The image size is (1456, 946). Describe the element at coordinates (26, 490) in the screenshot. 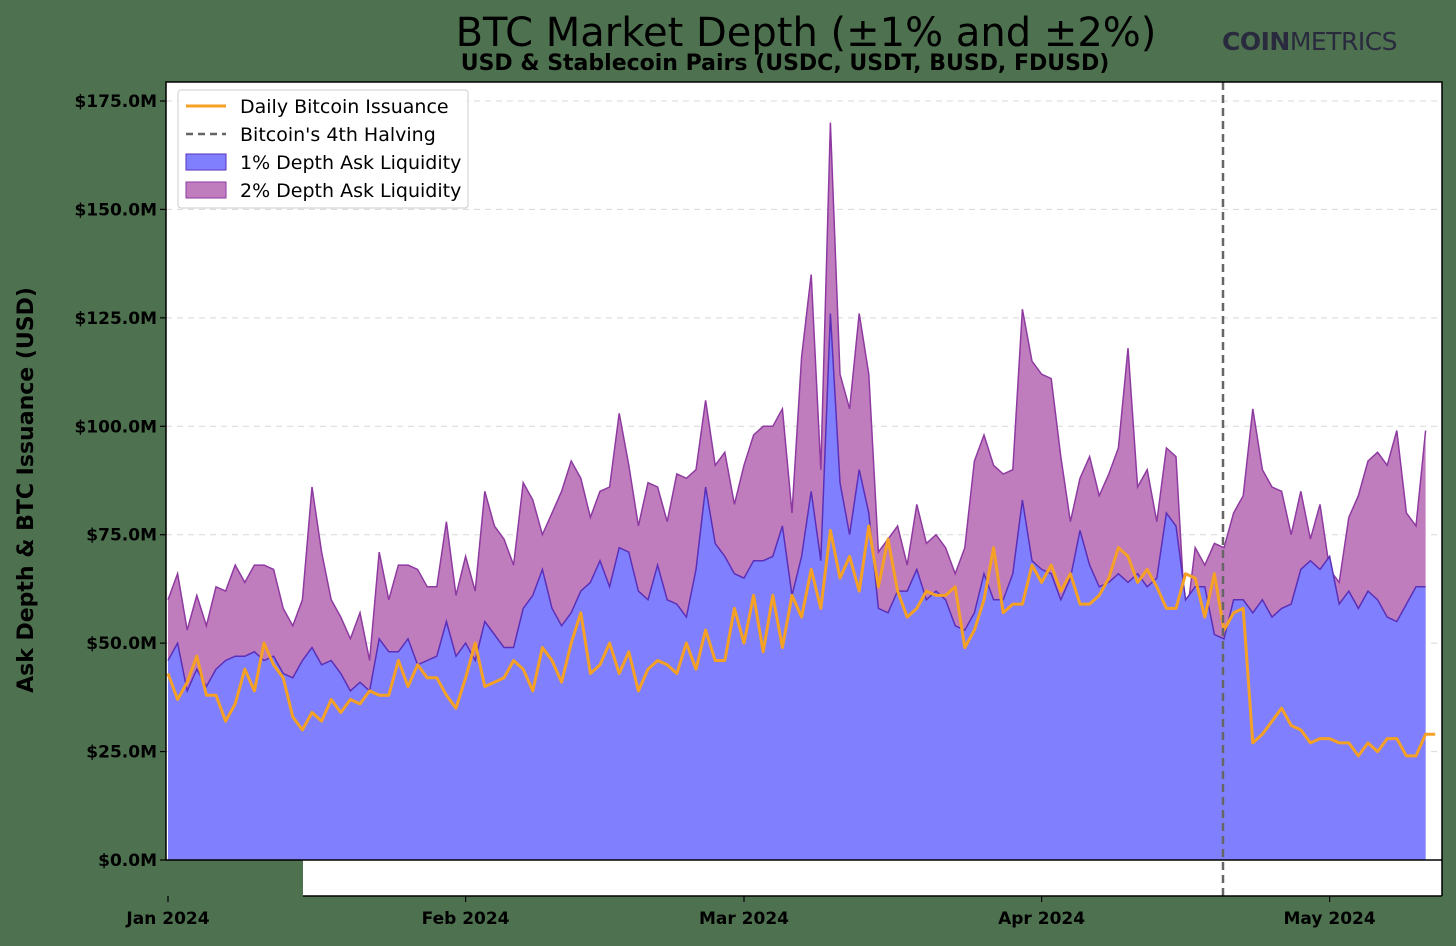

I see `y-axis-label: Ask Depth & BTC Issuance (USD)` at that location.